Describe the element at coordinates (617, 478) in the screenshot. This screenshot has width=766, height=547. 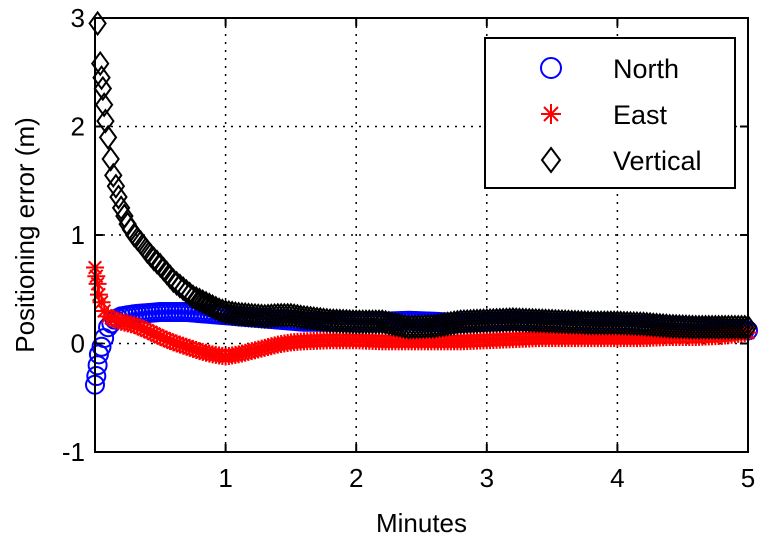
I see `x-tick-label: 4` at that location.